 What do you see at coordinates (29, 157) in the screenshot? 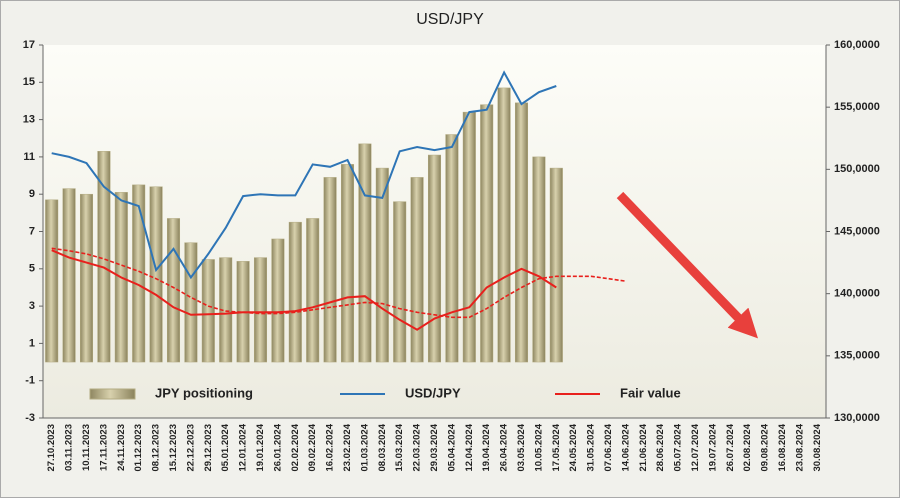
I see `y-tick-label: 11` at bounding box center [29, 157].